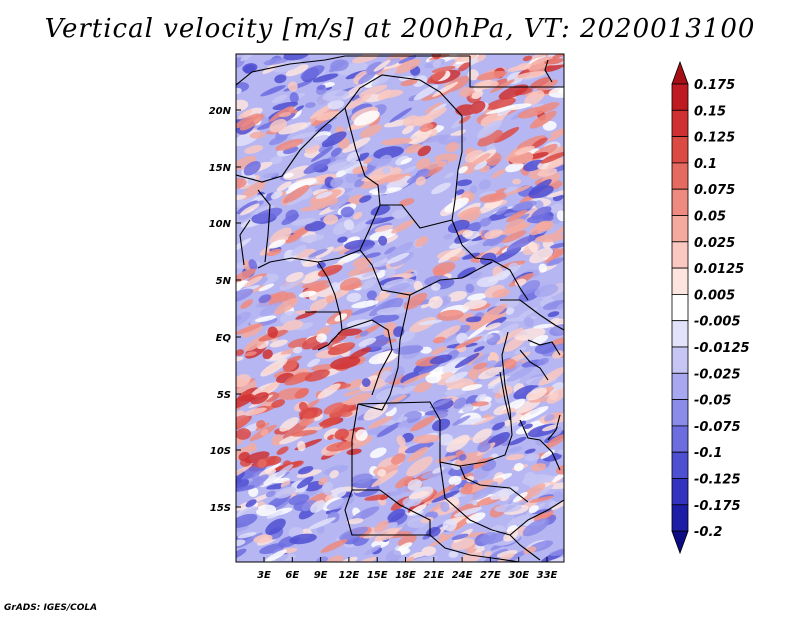 The height and width of the screenshot is (618, 800). Describe the element at coordinates (220, 111) in the screenshot. I see `lat-tick-label: 20N` at that location.